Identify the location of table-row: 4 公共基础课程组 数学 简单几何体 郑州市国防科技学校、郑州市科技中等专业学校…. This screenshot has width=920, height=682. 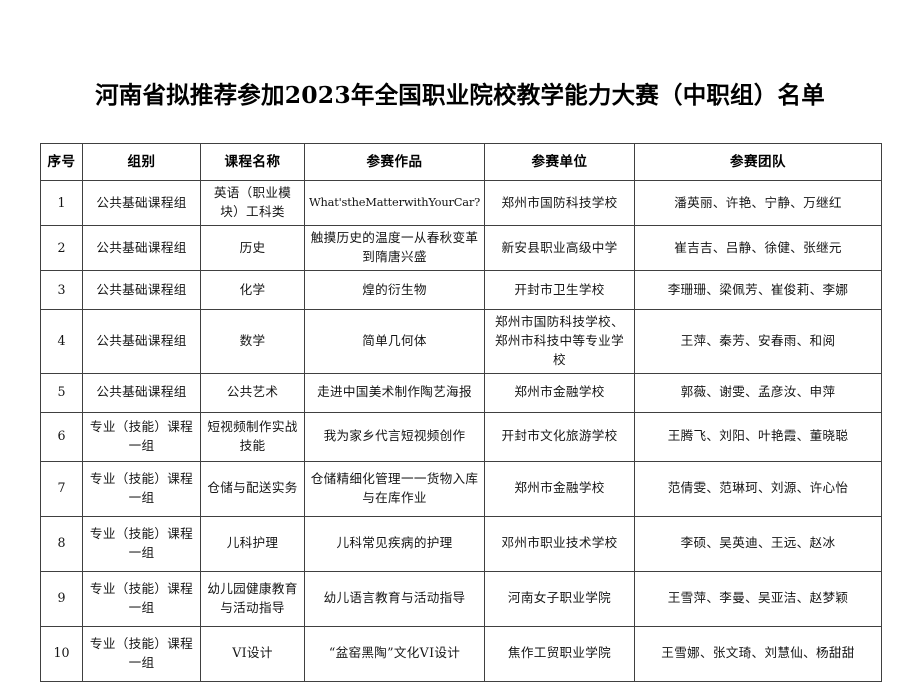
(461, 341).